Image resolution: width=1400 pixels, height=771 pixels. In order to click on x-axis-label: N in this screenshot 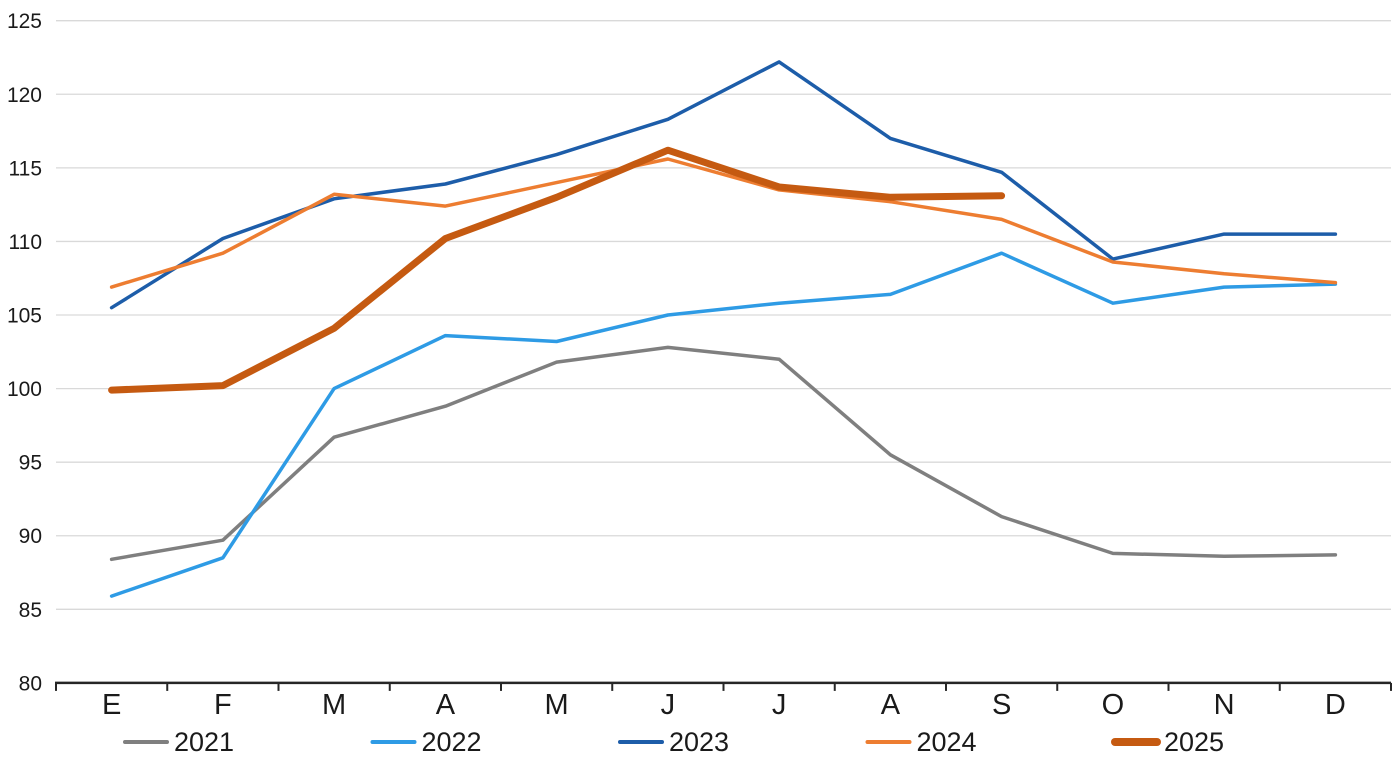, I will do `click(1224, 705)`.